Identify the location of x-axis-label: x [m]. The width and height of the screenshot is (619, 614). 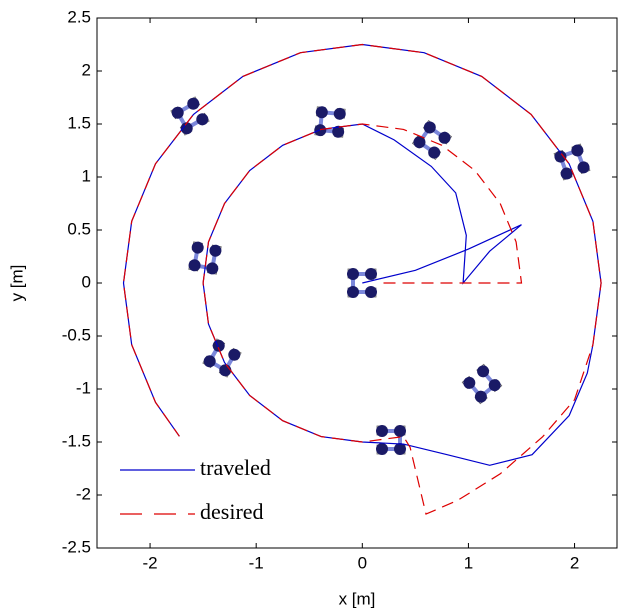
(357, 598).